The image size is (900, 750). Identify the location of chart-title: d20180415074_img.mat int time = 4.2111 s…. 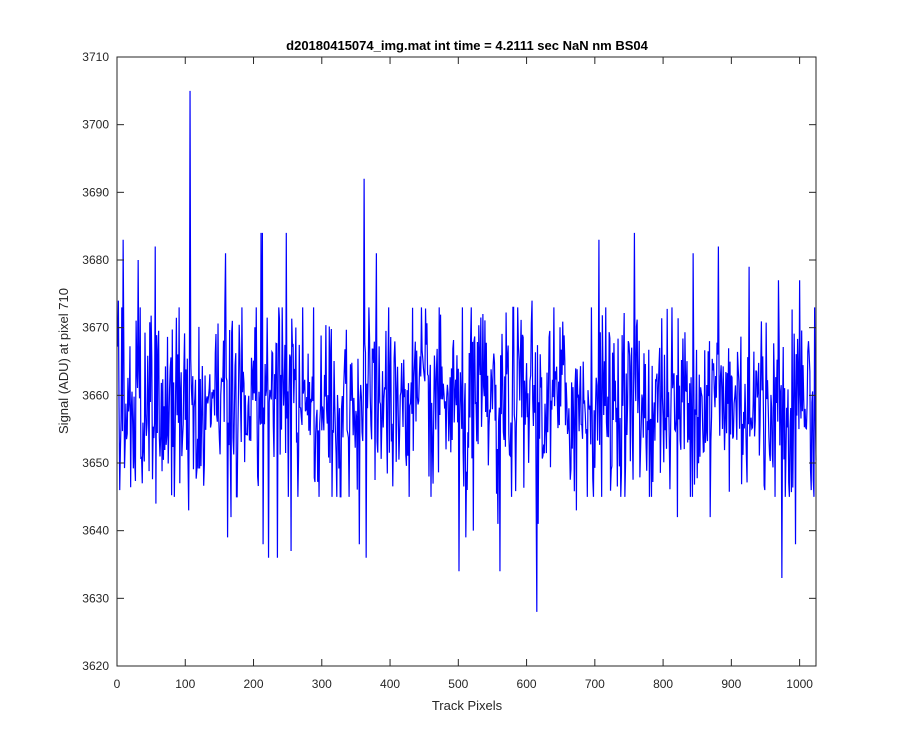
(467, 45).